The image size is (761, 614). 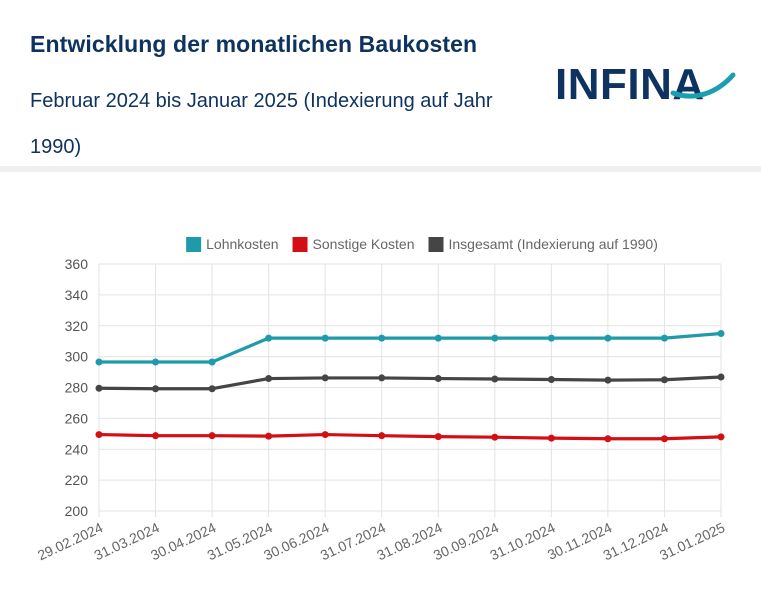 I want to click on y-tick-label: 280, so click(x=77, y=388).